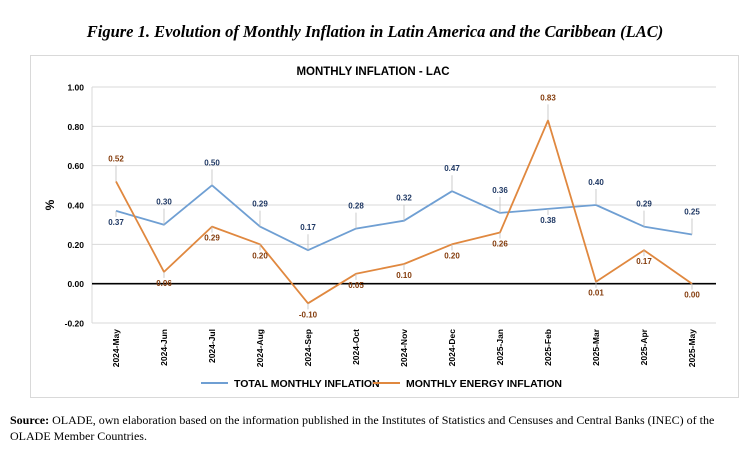  Describe the element at coordinates (50, 204) in the screenshot. I see `y-axis-label: %` at that location.